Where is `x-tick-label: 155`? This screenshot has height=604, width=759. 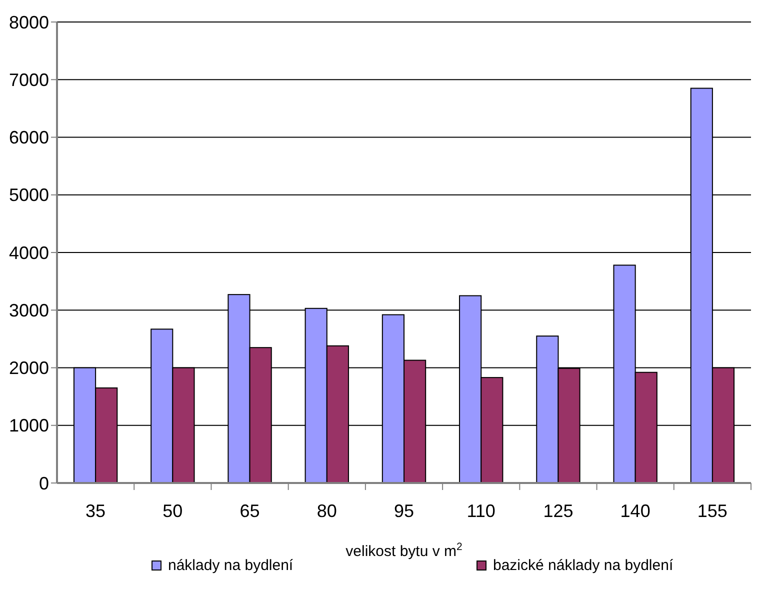 x-tick-label: 155 is located at coordinates (712, 511).